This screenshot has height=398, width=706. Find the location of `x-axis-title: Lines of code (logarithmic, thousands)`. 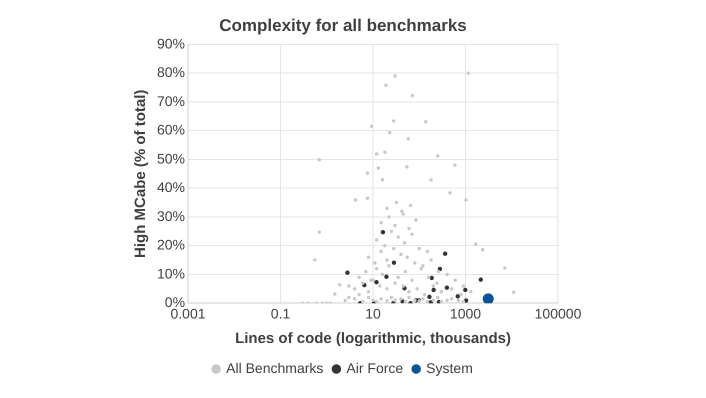

x-axis-title: Lines of code (logarithmic, thousands) is located at coordinates (373, 339).